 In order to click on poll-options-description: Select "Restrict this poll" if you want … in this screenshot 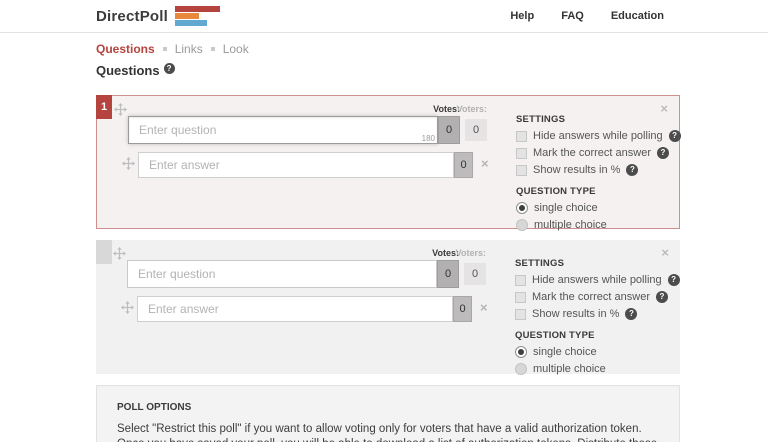, I will do `click(387, 432)`.